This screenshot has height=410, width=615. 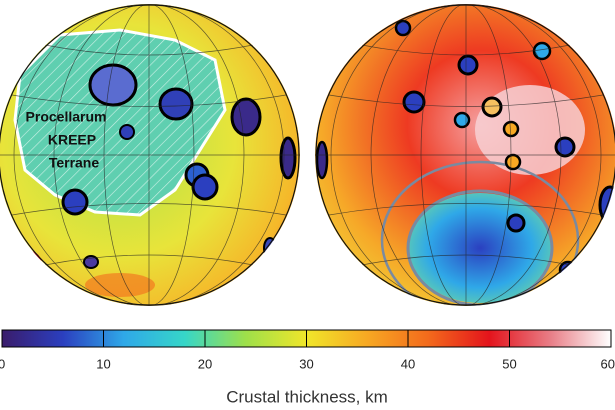 I want to click on colorbar-tick-label: 10, so click(x=103, y=363).